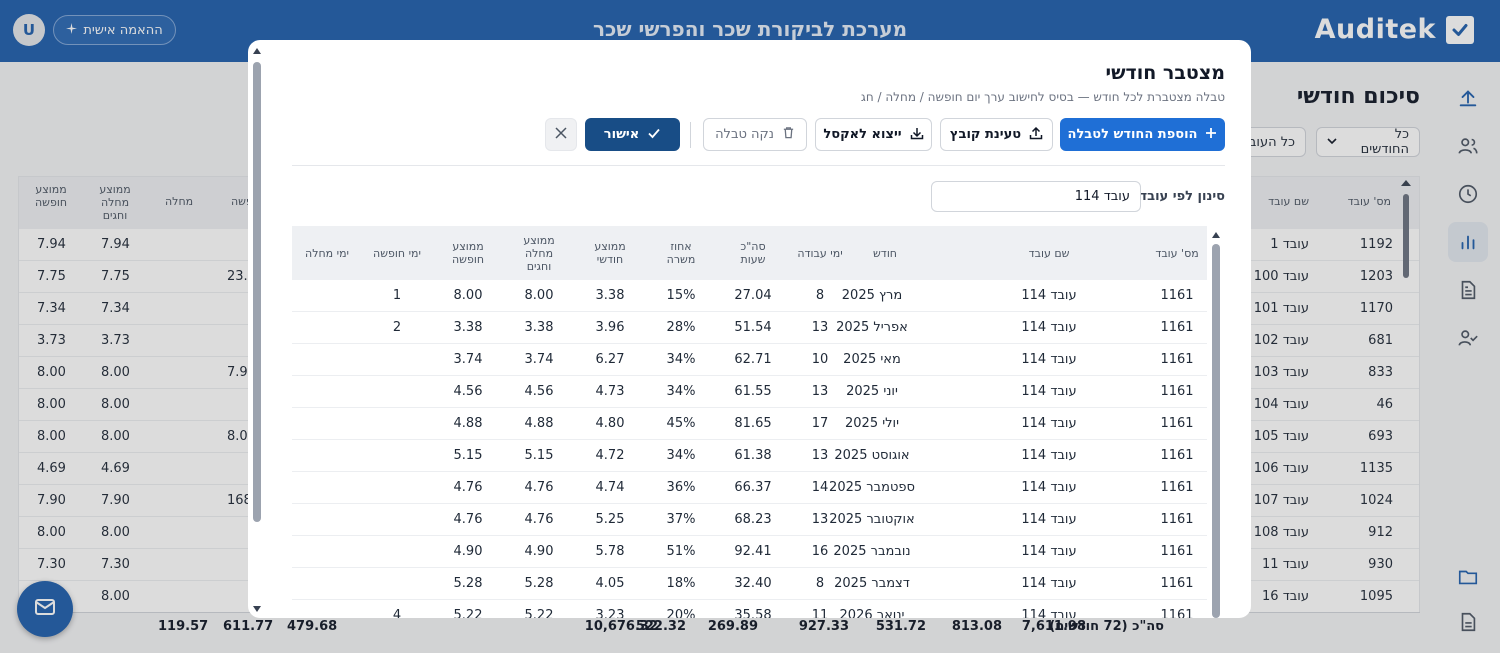  What do you see at coordinates (753, 391) in the screenshot?
I see `cell-hours: 61.55` at bounding box center [753, 391].